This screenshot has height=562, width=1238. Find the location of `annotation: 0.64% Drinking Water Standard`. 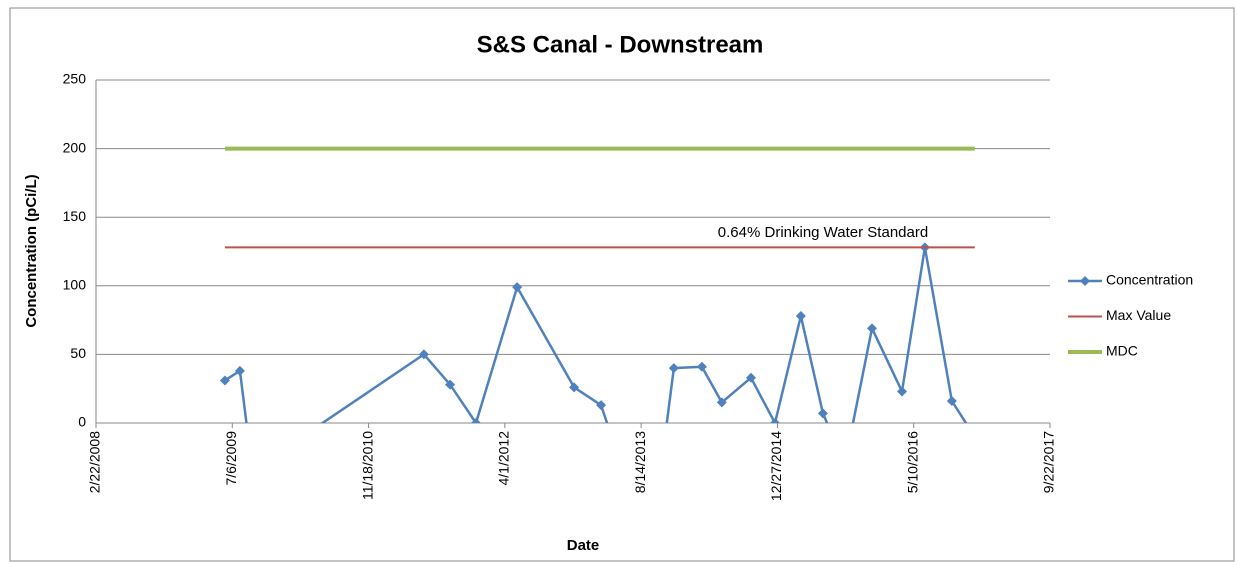

annotation: 0.64% Drinking Water Standard is located at coordinates (823, 232).